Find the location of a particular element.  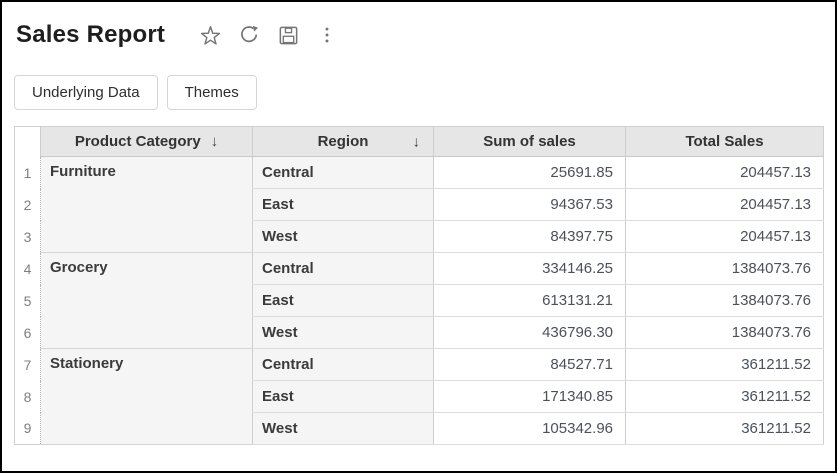

themes-button: Themes is located at coordinates (211, 92).